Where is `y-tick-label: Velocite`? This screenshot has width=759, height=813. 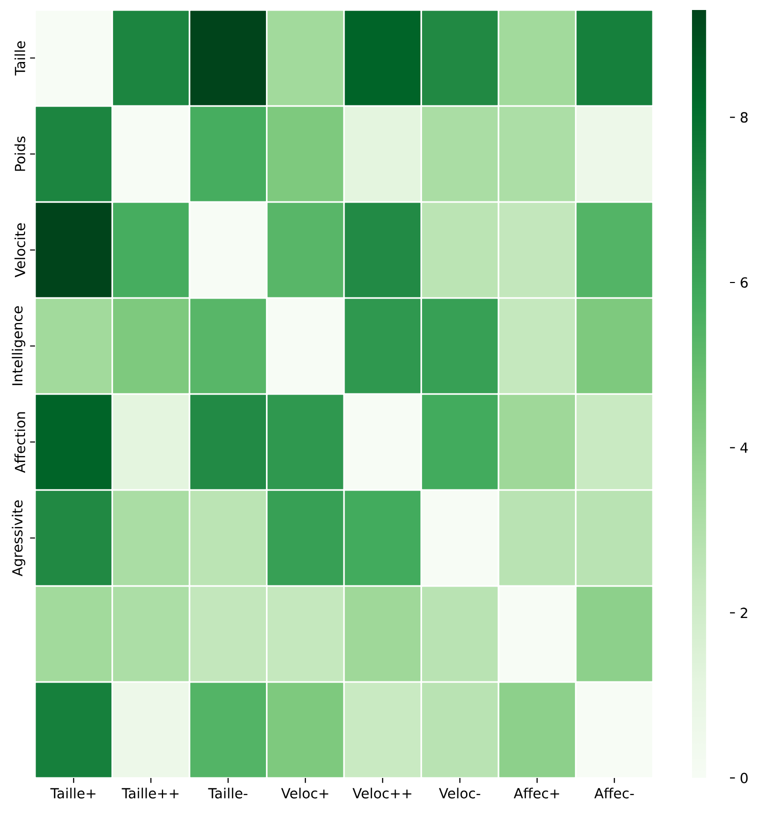 y-tick-label: Velocite is located at coordinates (20, 250).